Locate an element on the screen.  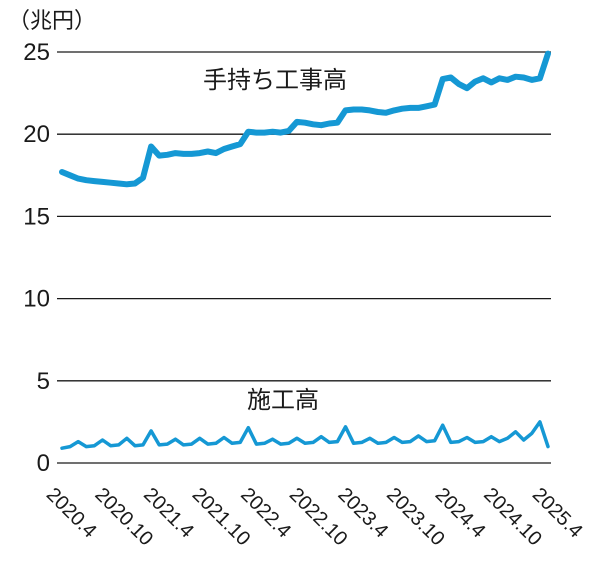
y-tick-label-0: 0 is located at coordinates (43, 463).